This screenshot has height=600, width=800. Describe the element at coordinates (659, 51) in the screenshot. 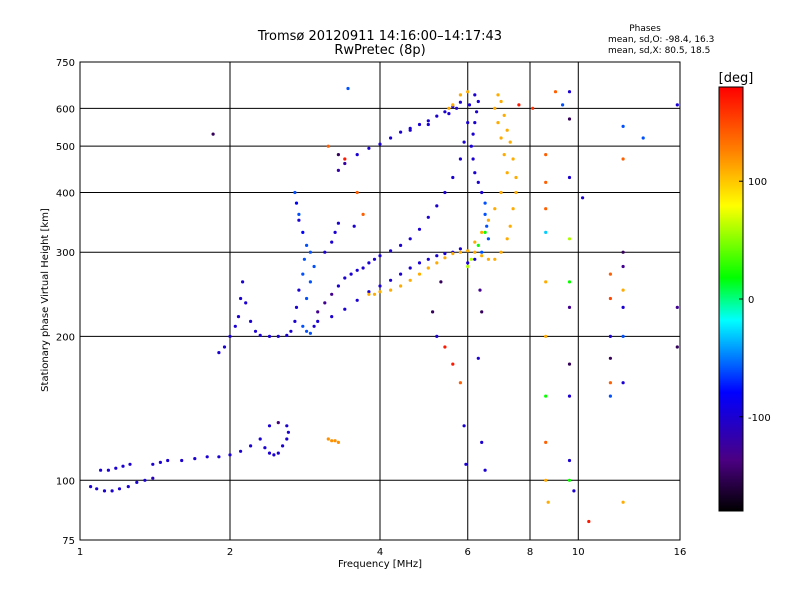

I see `phases-mean-x: mean, sd,X: 80.5, 18.5` at that location.